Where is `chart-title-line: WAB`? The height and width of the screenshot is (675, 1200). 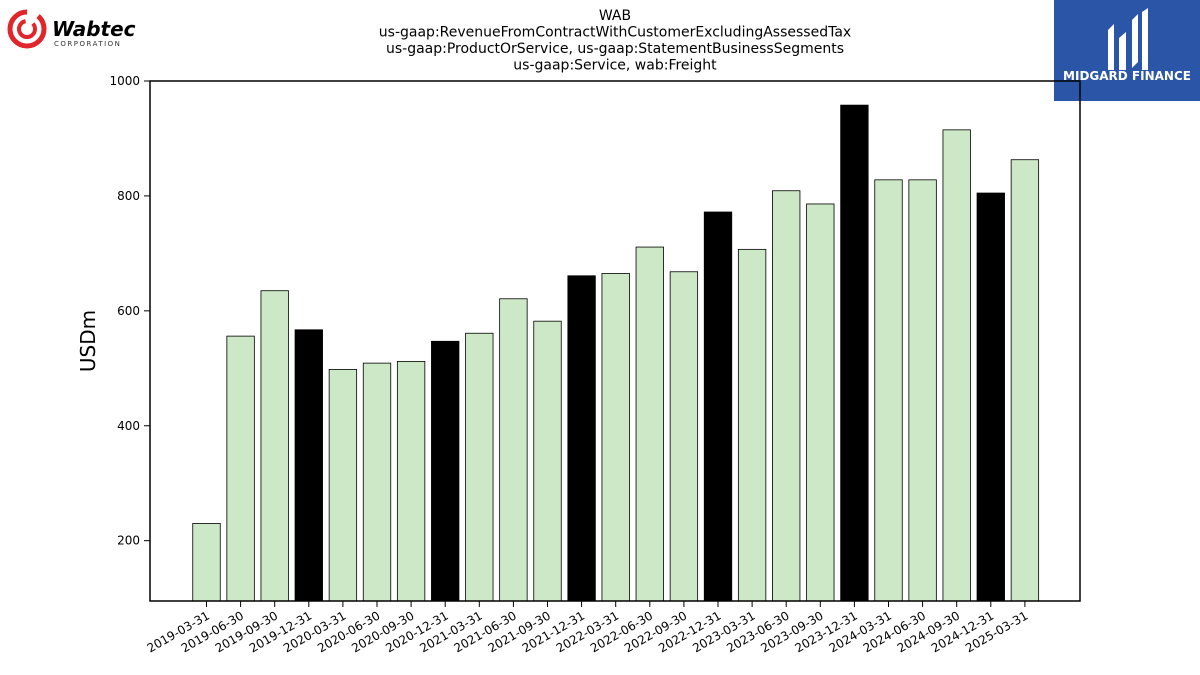 chart-title-line: WAB is located at coordinates (615, 16).